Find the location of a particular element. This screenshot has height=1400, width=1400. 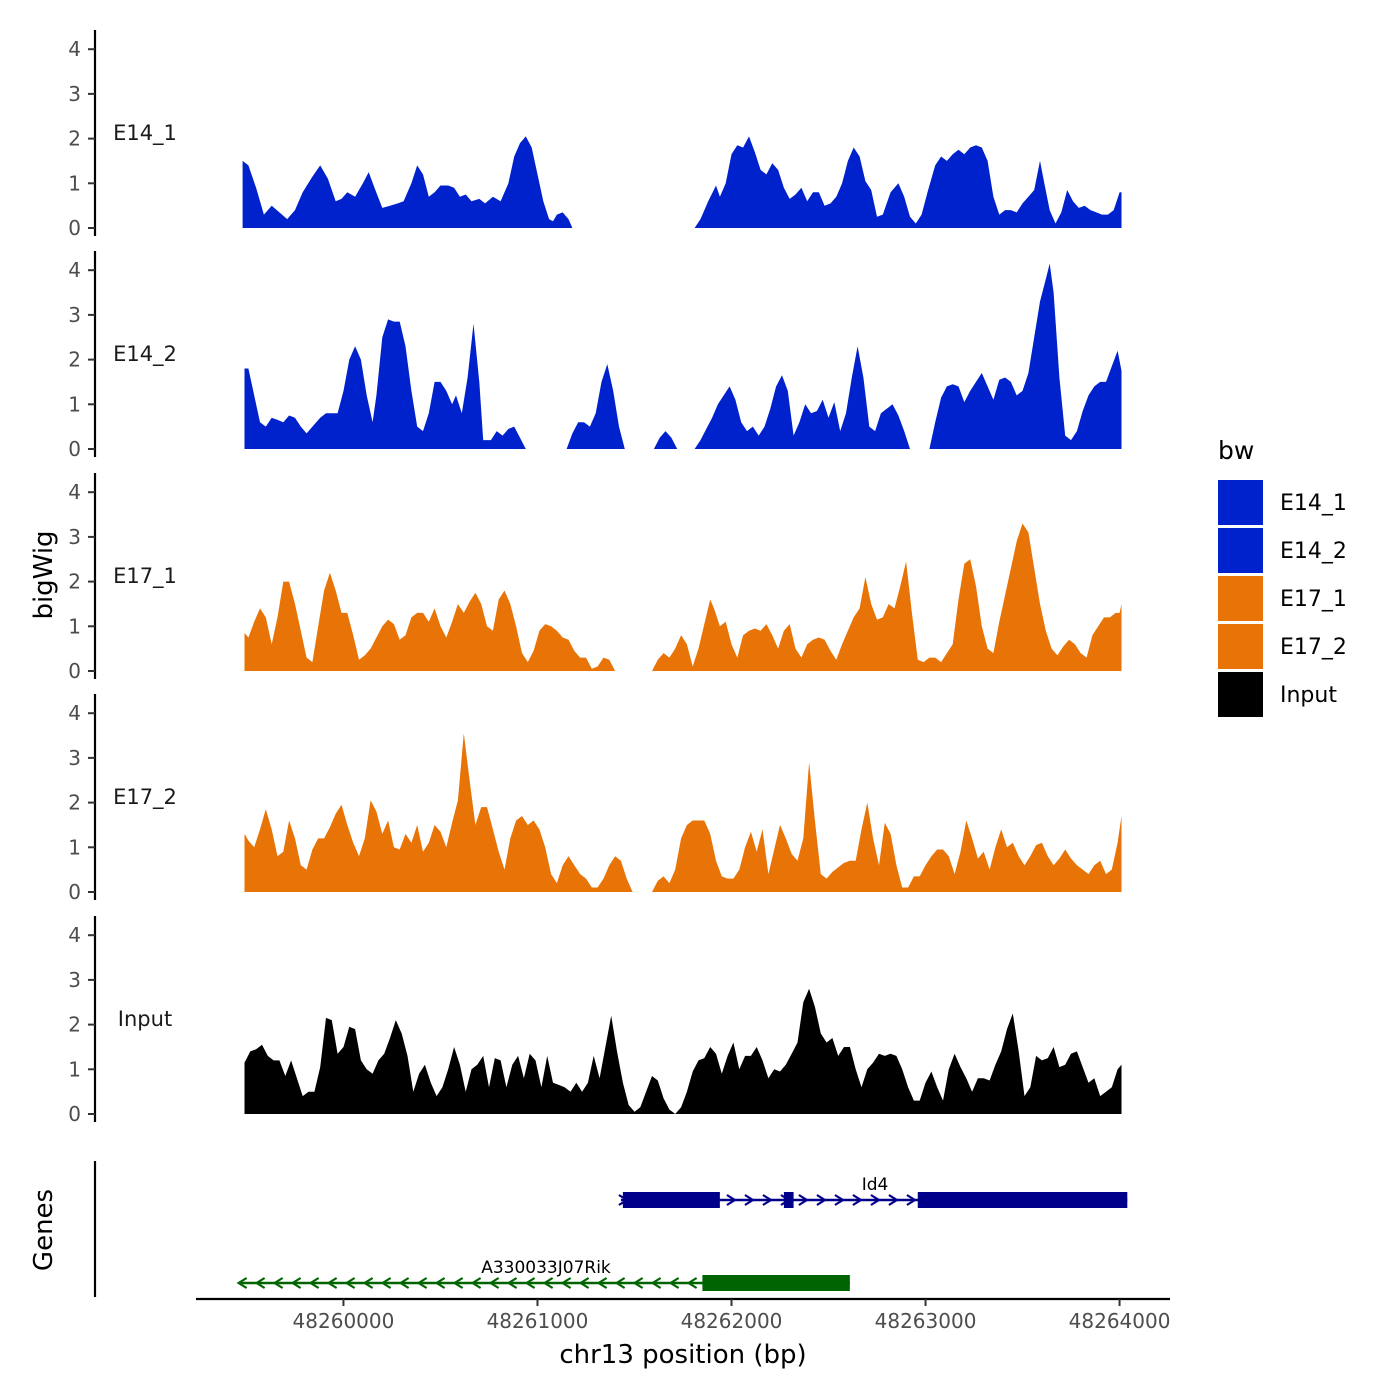

legend: bw E14_1 E14_2 E17_1 E17_2 Input is located at coordinates (1282, 576).